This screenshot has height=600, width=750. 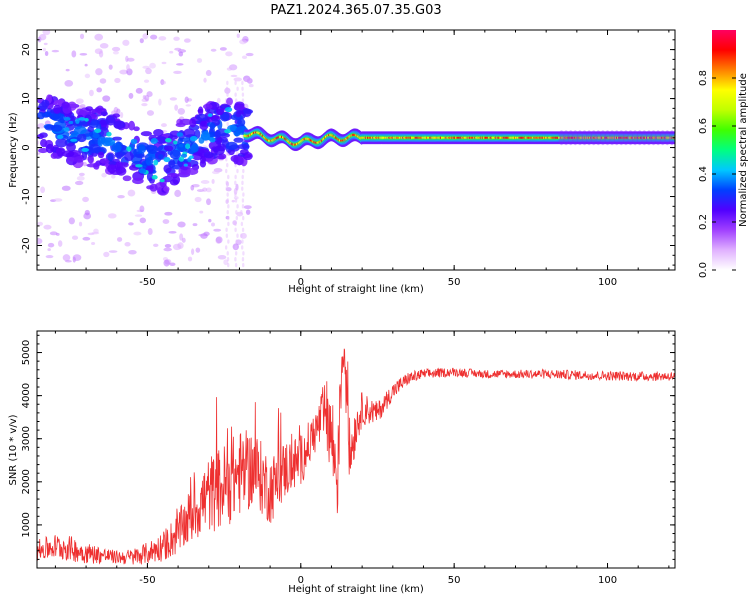 I want to click on x-tick-label: -50, so click(x=147, y=580).